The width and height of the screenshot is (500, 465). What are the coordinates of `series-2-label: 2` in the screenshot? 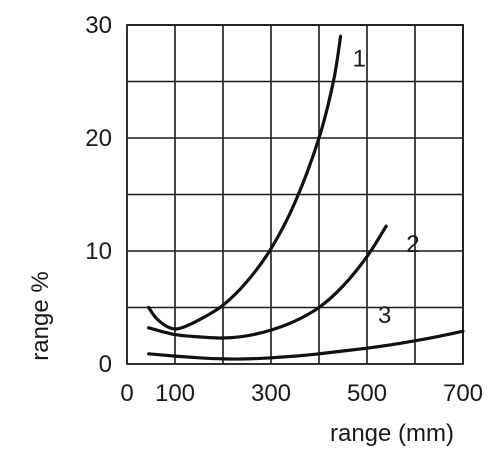 It's located at (412, 244).